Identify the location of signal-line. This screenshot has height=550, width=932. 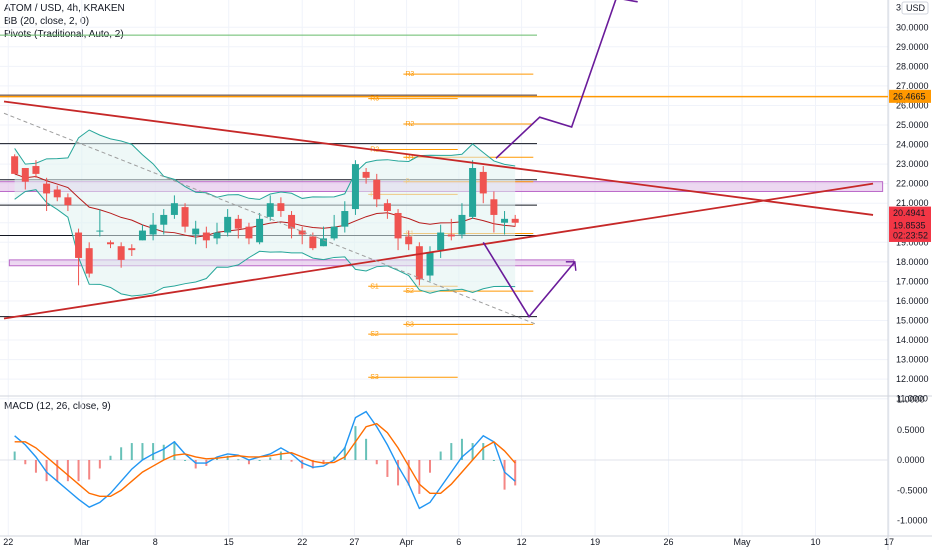
(265, 459).